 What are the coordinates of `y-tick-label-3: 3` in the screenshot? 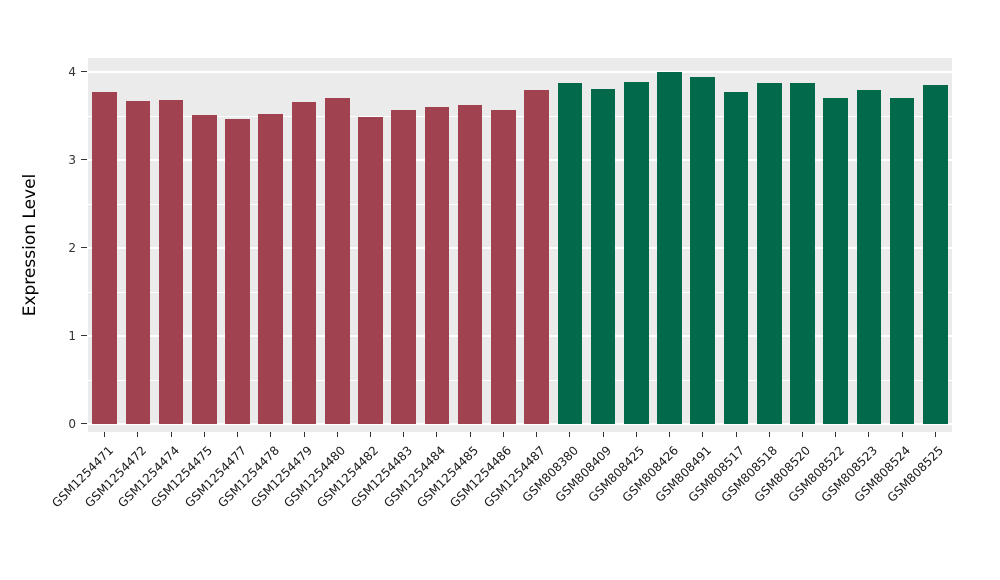 It's located at (72, 160).